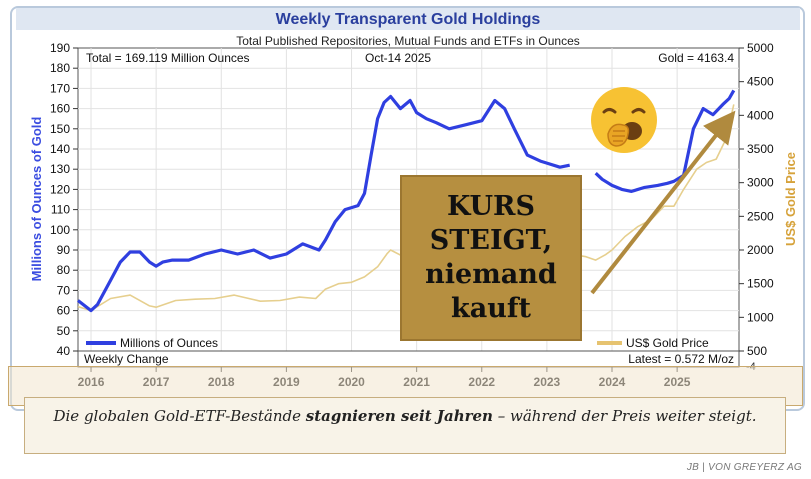 The height and width of the screenshot is (479, 811). I want to click on y-axis-right-title: US$ Gold Price, so click(790, 199).